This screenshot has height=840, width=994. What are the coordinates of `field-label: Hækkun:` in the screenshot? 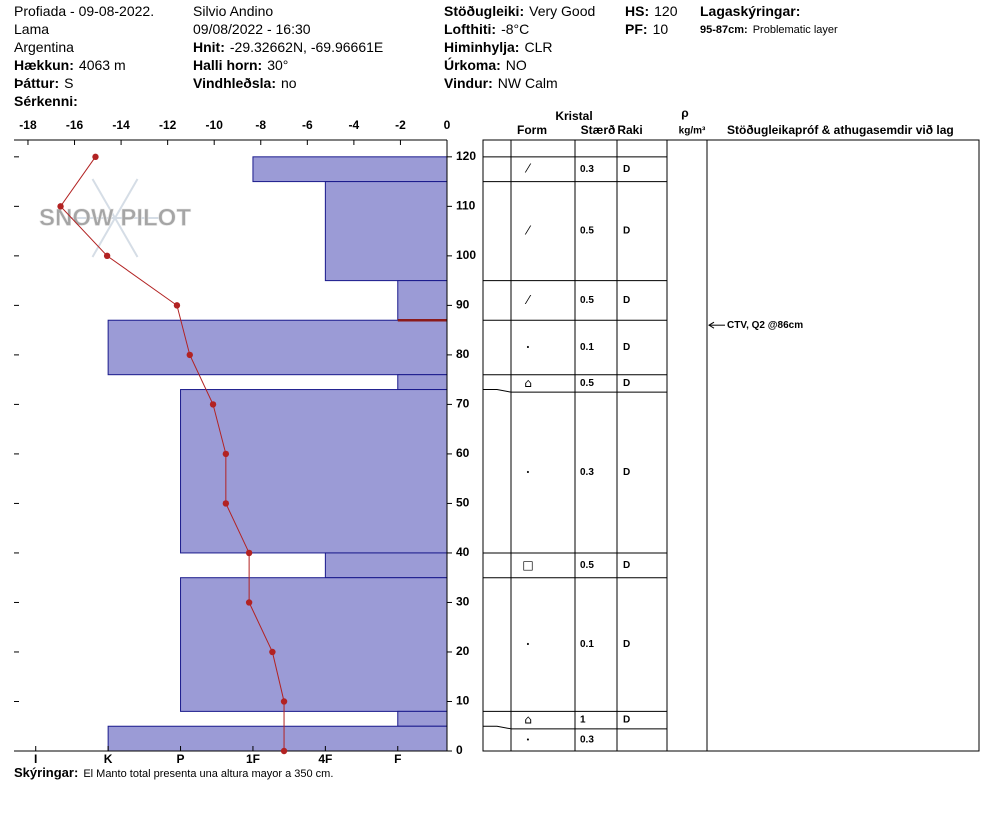 It's located at (44, 65).